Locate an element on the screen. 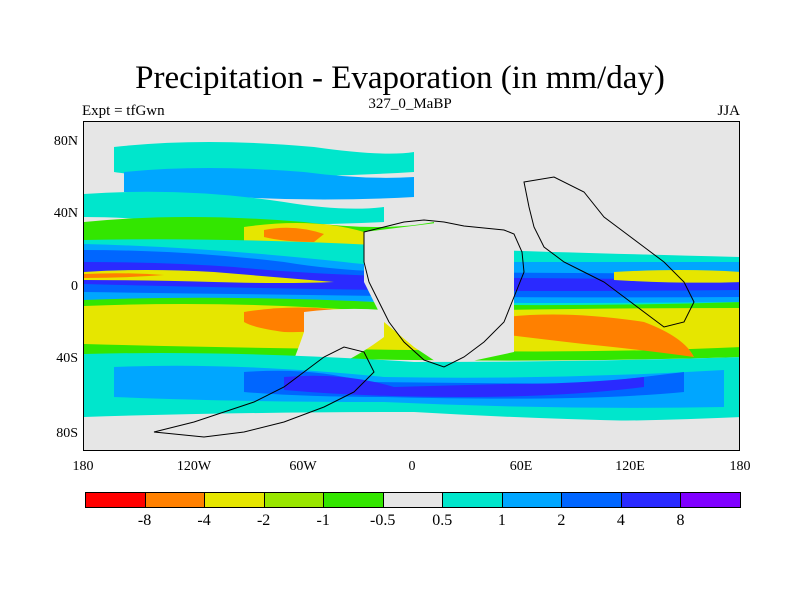 The width and height of the screenshot is (800, 600). contour-darkblue-south is located at coordinates (464, 386).